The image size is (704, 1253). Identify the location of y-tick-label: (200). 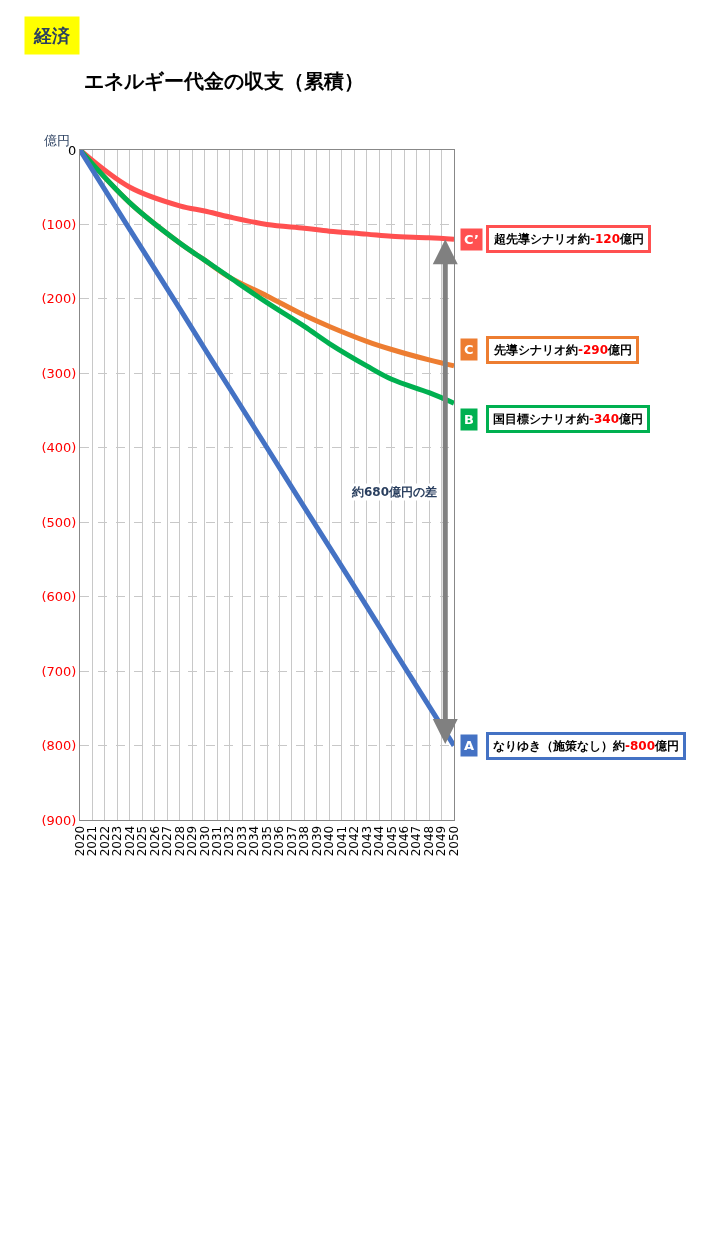
(59, 299).